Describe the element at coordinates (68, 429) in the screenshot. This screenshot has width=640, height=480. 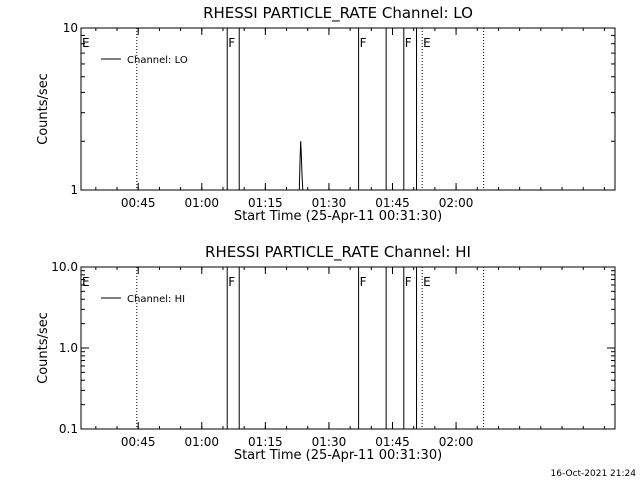
I see `y-tick-label: 0.1` at that location.